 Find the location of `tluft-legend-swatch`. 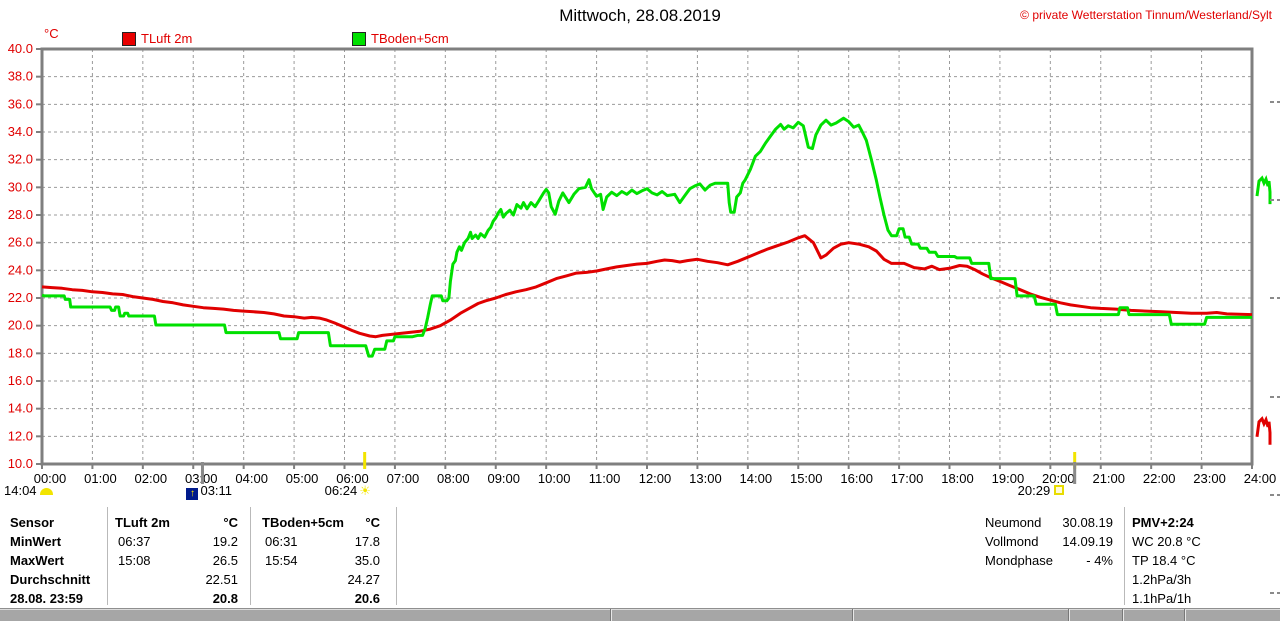

tluft-legend-swatch is located at coordinates (129, 39).